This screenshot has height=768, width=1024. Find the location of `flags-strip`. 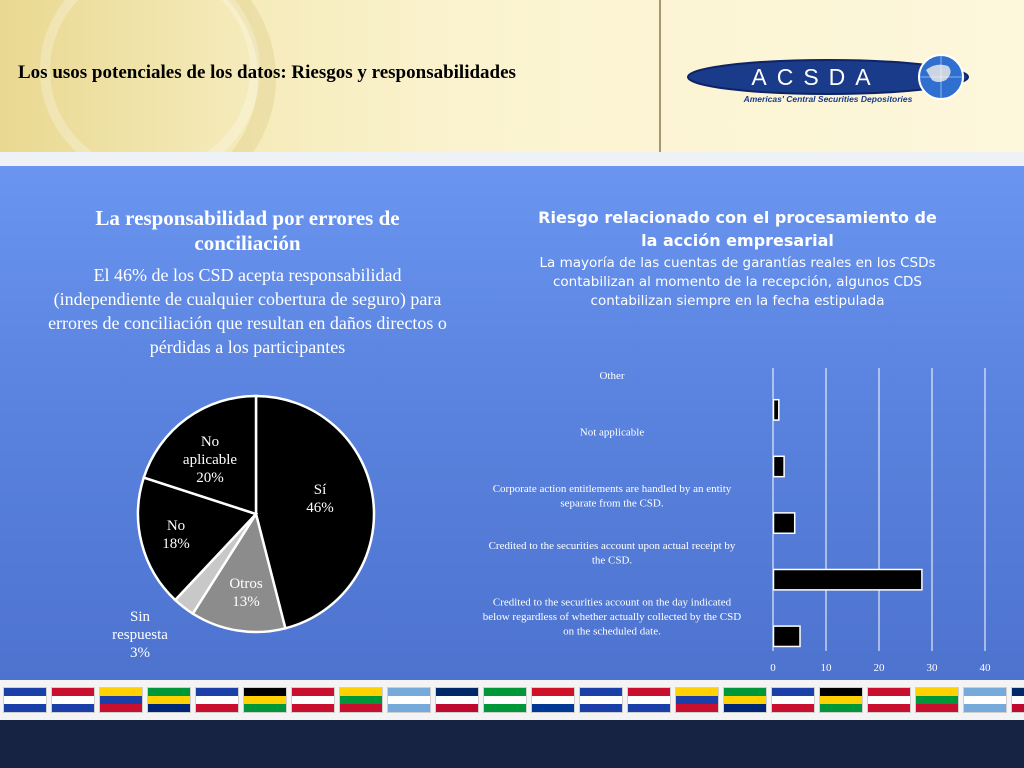

flags-strip is located at coordinates (512, 700).